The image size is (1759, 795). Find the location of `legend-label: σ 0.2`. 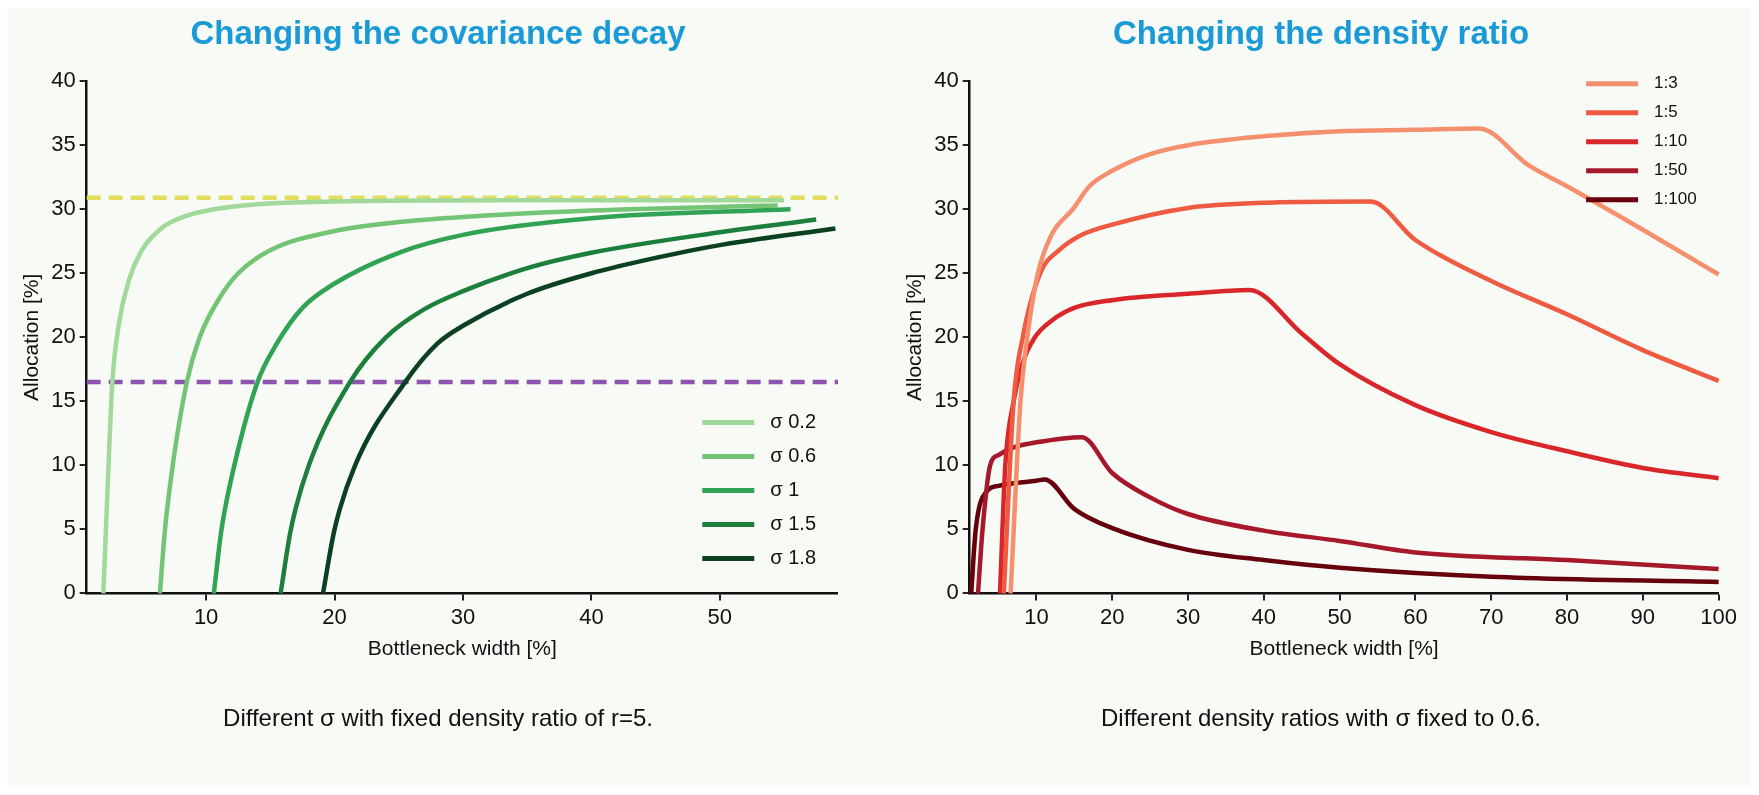

legend-label: σ 0.2 is located at coordinates (793, 420).